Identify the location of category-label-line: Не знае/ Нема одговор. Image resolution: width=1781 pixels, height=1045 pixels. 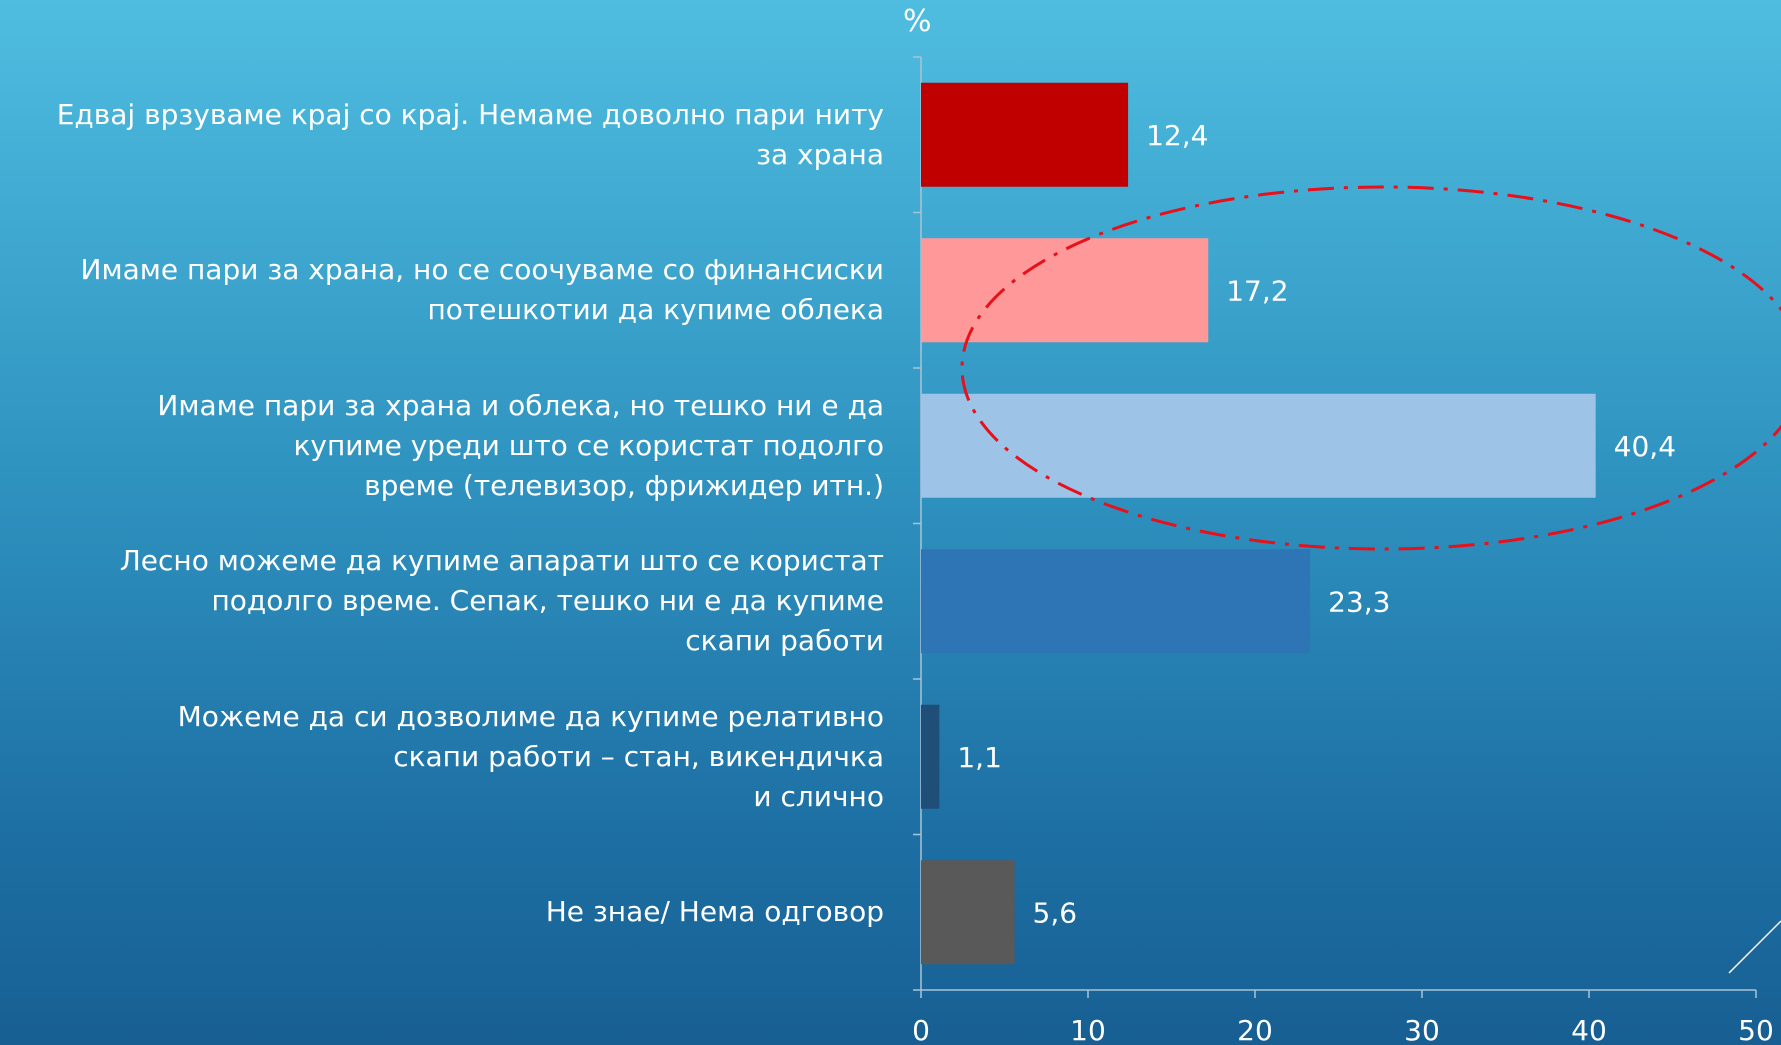
(714, 912).